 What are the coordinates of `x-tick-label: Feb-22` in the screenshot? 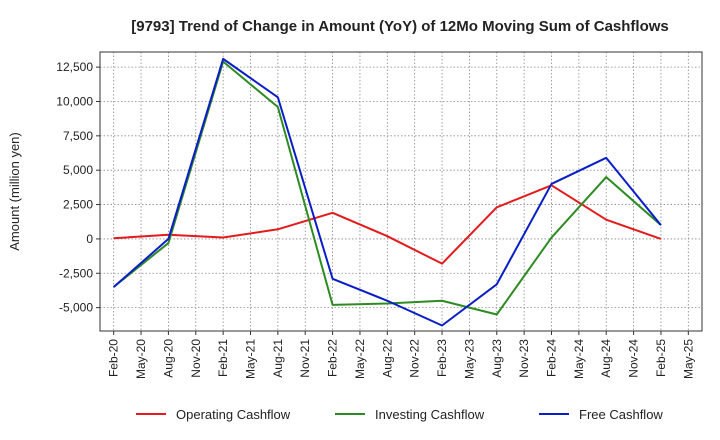 It's located at (333, 358).